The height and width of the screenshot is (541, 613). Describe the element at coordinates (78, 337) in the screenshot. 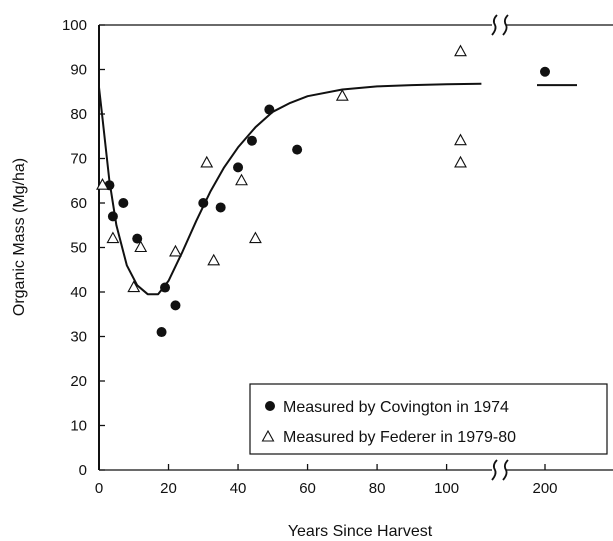

I see `y-tick-label: 30` at that location.